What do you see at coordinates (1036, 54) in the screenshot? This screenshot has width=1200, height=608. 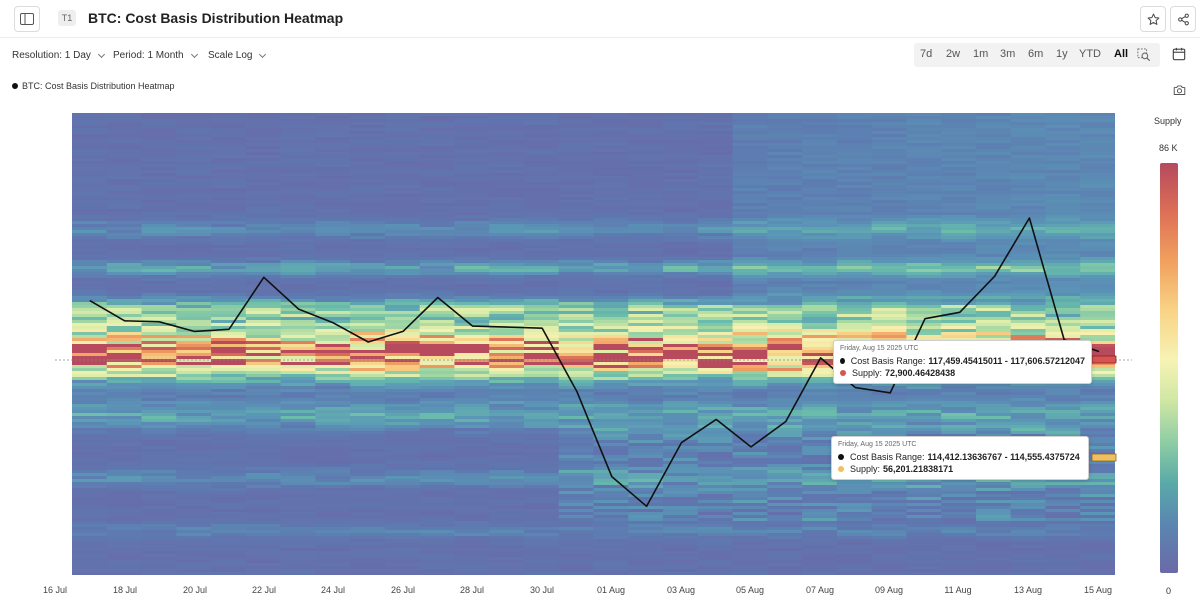 I see `range-6m: 6m` at bounding box center [1036, 54].